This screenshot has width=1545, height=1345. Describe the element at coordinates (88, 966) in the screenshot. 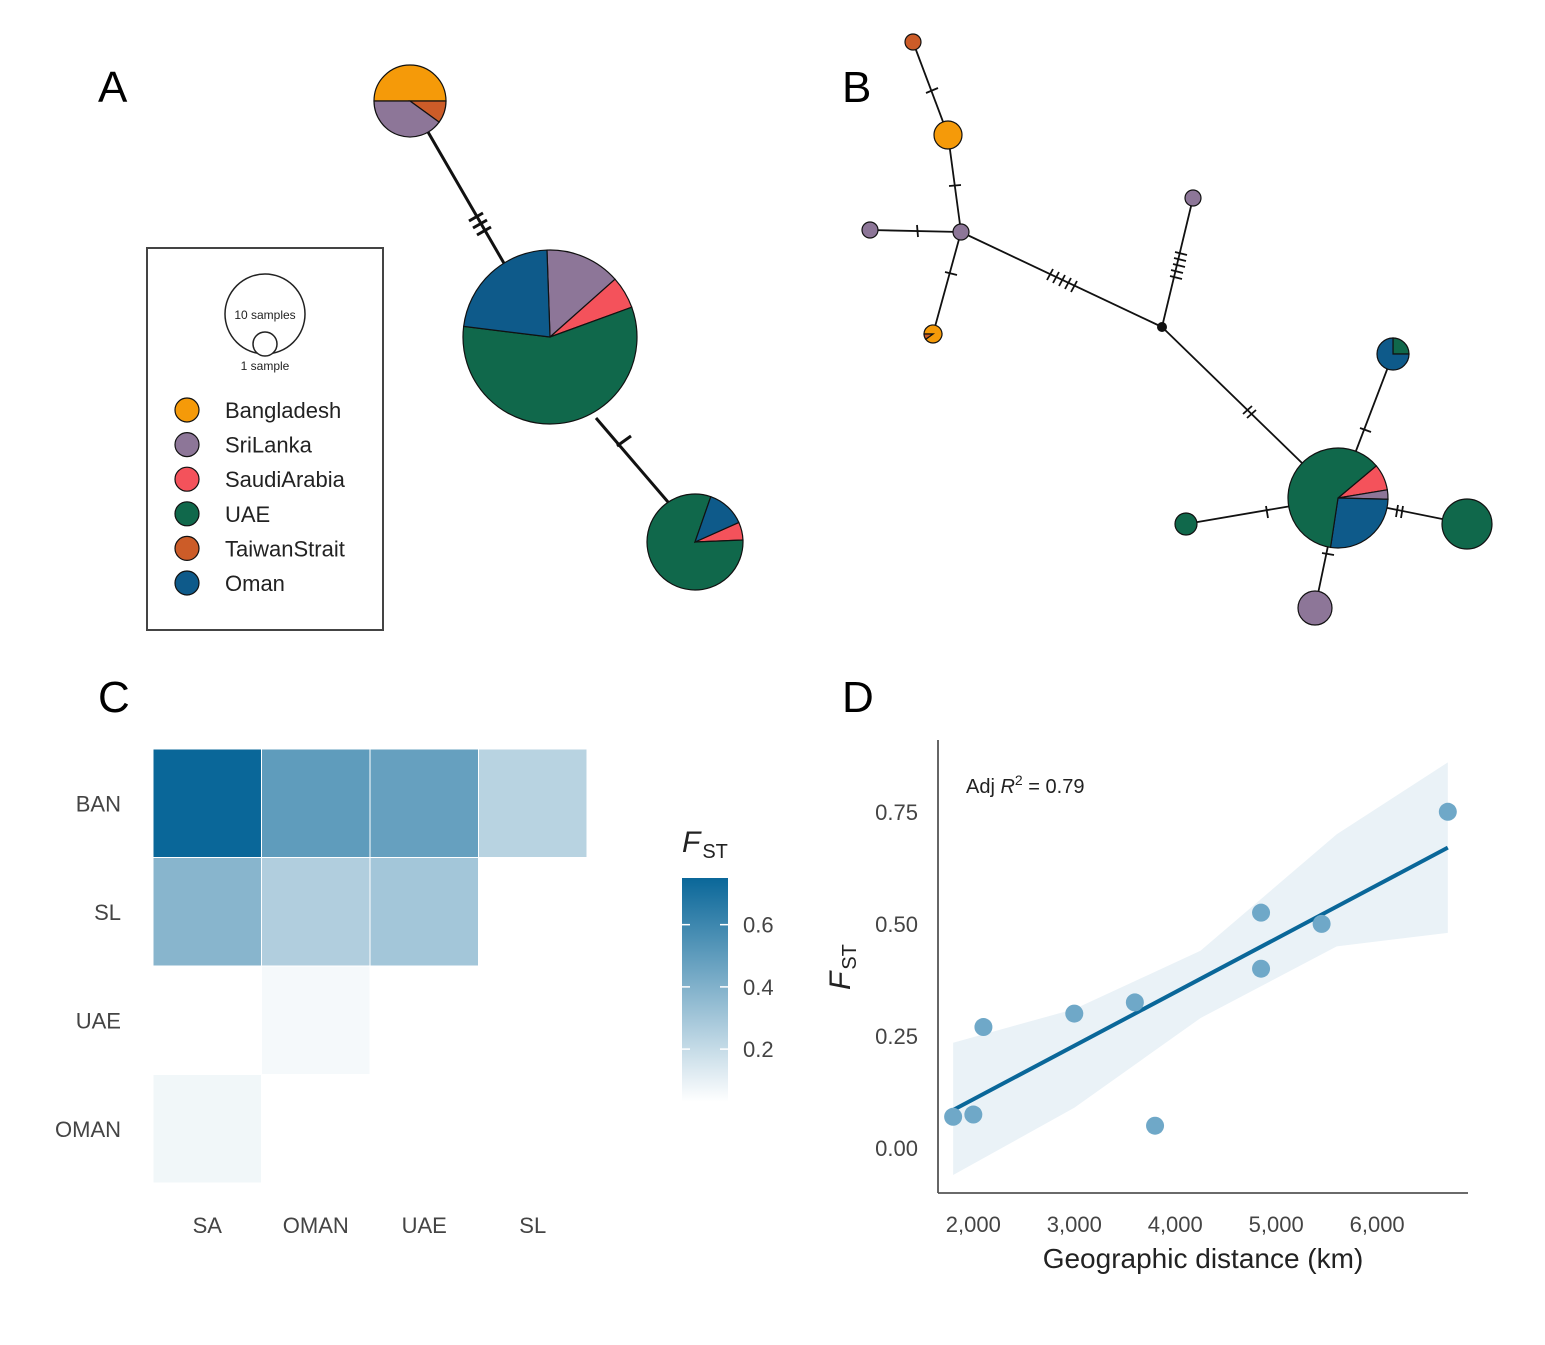

I see `heatmap-row-labels: BAN SL UAE OMAN` at that location.